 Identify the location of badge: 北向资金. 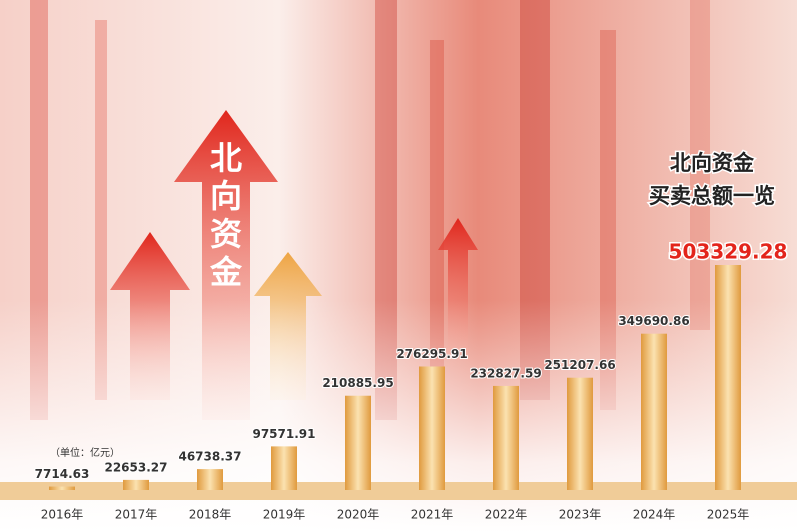
(226, 215).